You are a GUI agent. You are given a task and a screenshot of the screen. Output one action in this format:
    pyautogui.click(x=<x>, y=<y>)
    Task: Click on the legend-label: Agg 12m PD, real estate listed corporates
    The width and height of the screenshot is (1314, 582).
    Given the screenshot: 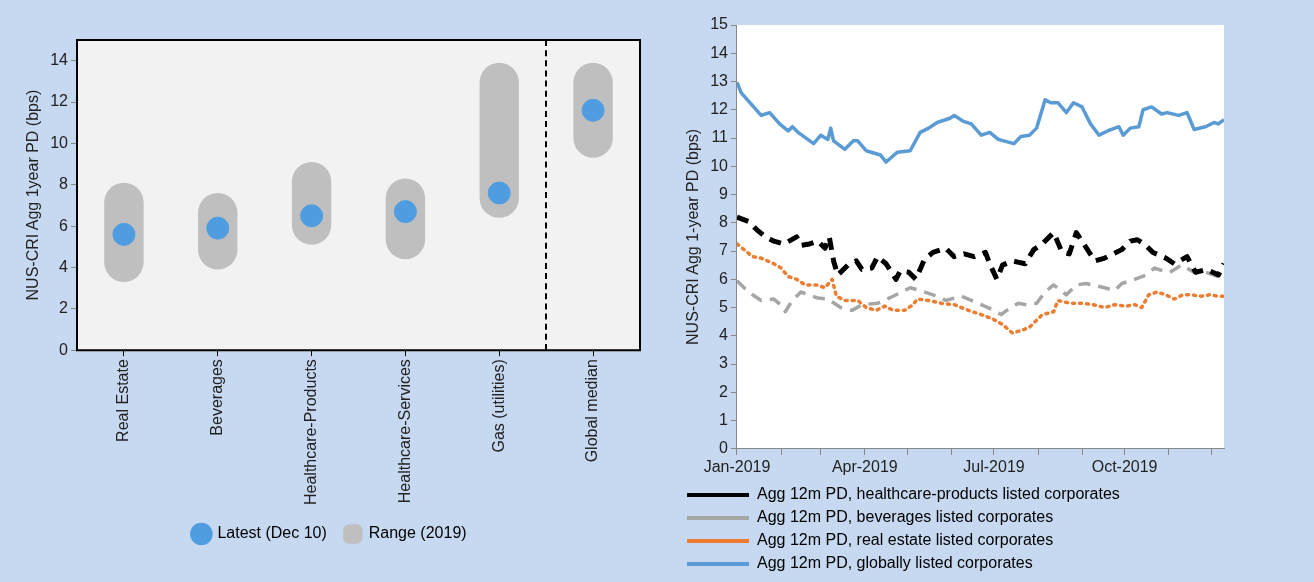 What is the action you would take?
    pyautogui.click(x=905, y=540)
    